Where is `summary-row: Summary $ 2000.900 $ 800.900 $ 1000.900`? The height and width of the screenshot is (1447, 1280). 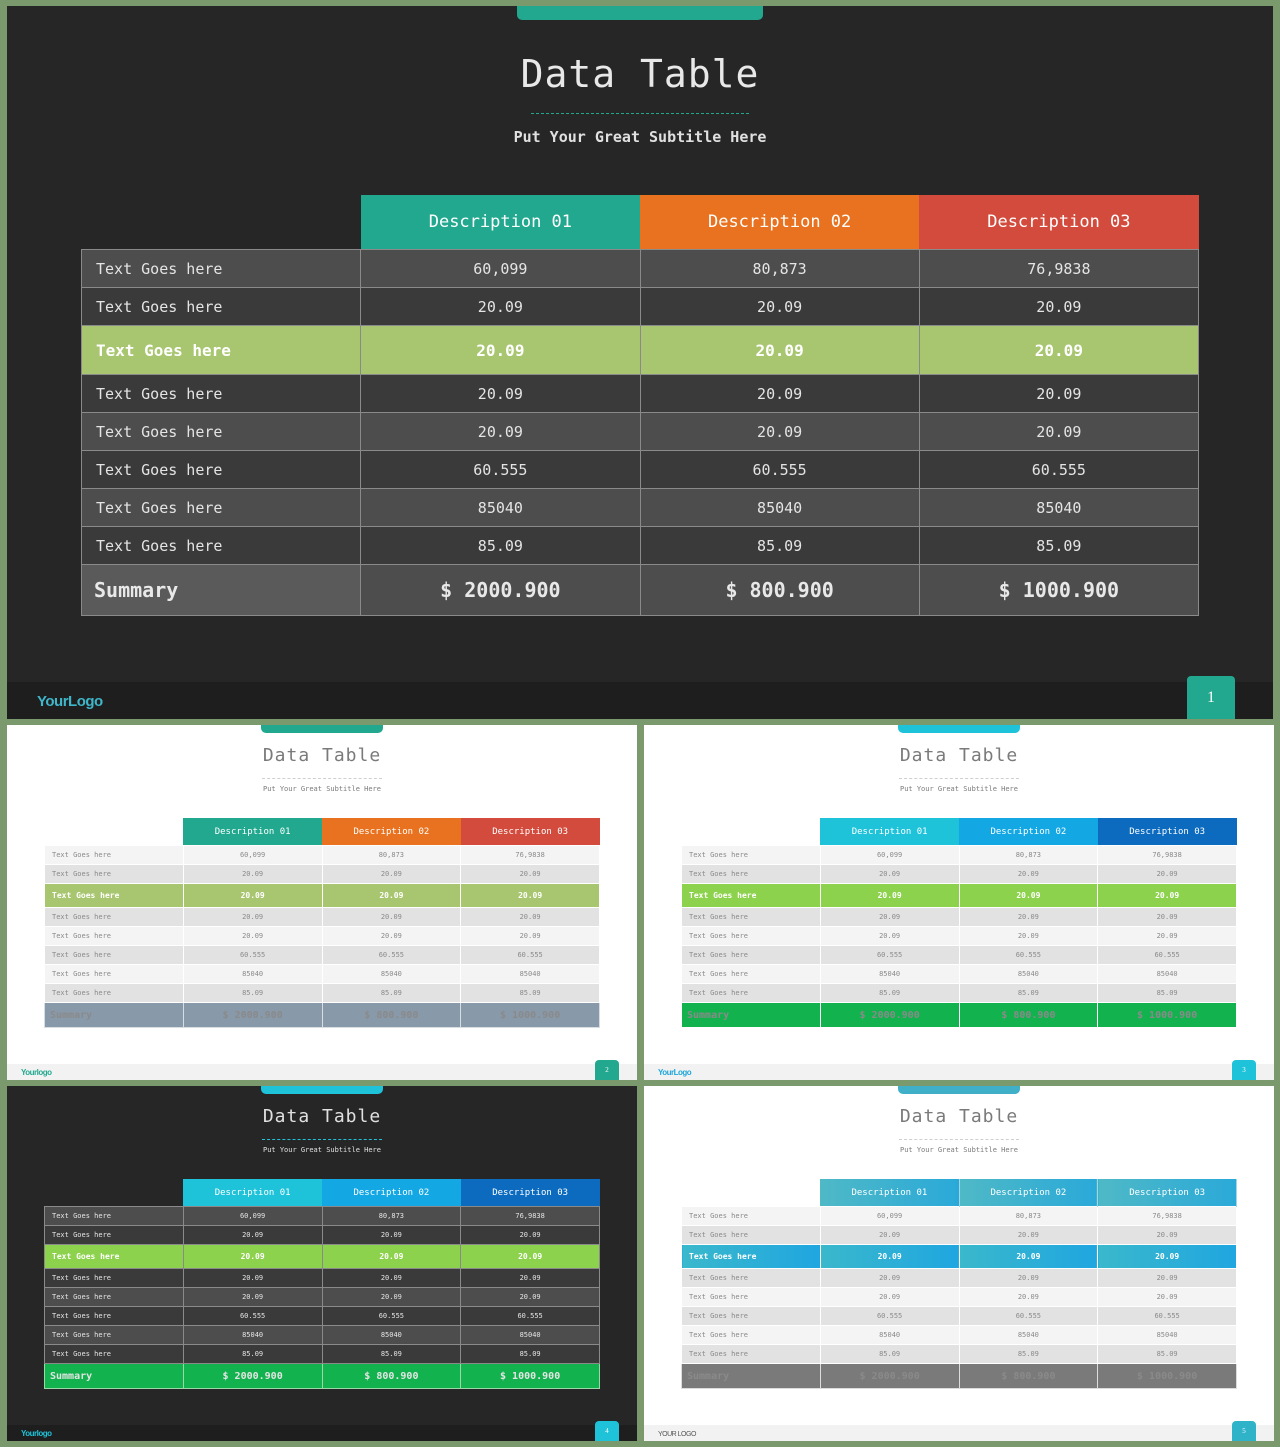
summary-row: Summary $ 2000.900 $ 800.900 $ 1000.900 is located at coordinates (322, 1015).